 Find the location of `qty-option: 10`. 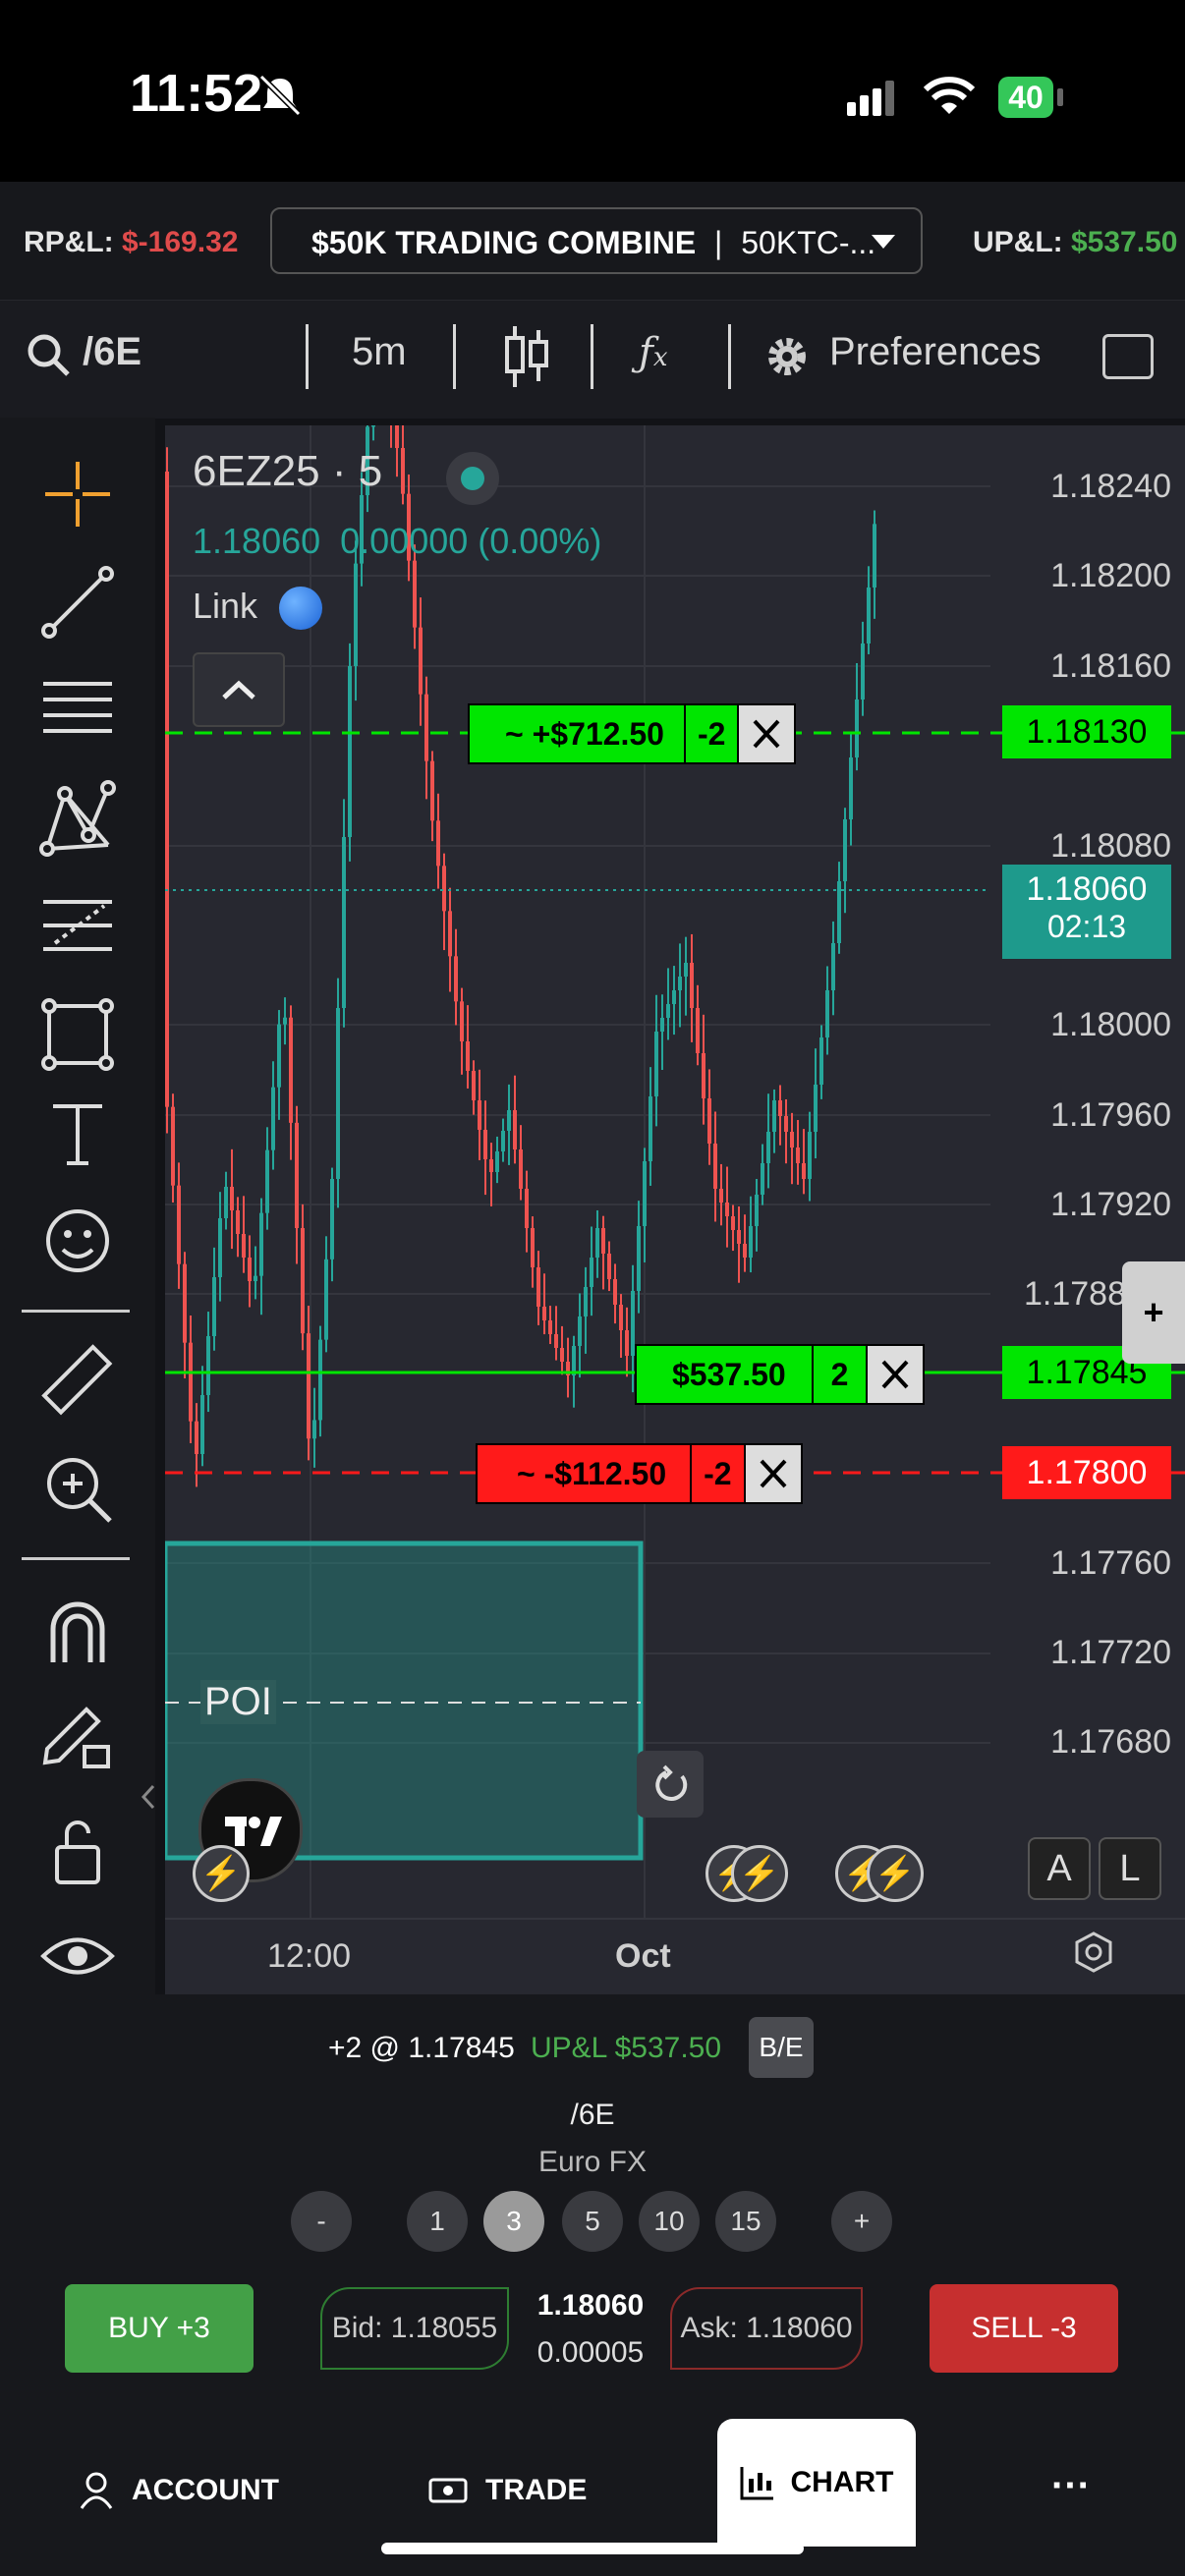

qty-option: 10 is located at coordinates (670, 2221).